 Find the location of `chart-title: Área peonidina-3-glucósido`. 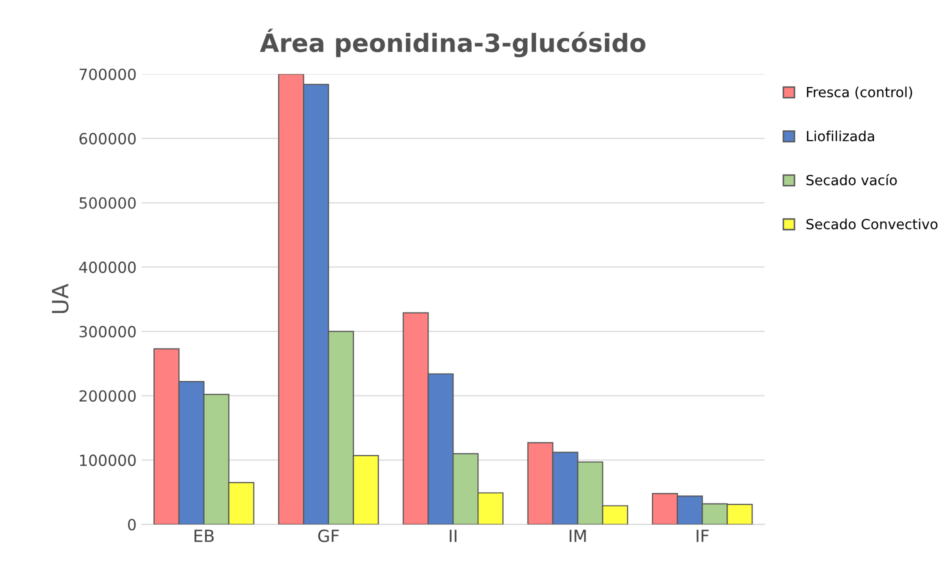

chart-title: Área peonidina-3-glucósido is located at coordinates (453, 43).